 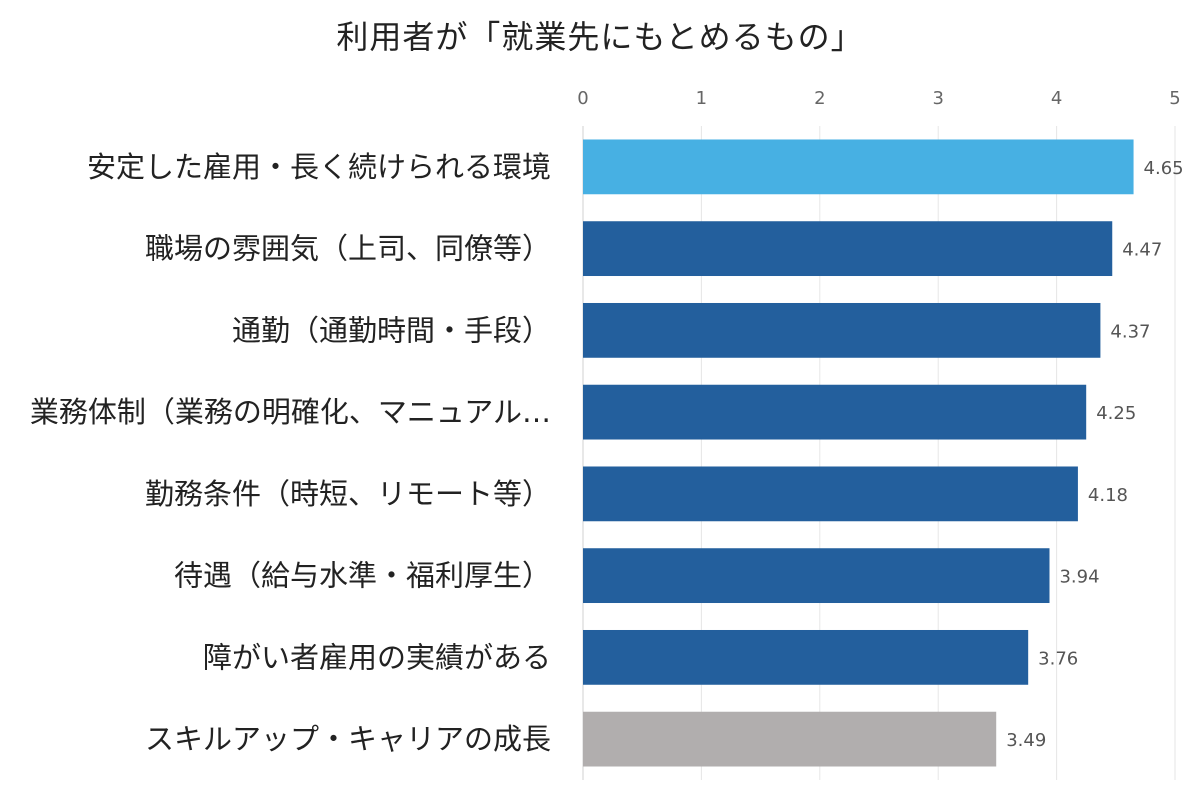 I want to click on value-label-6: 3.94, so click(x=1079, y=577).